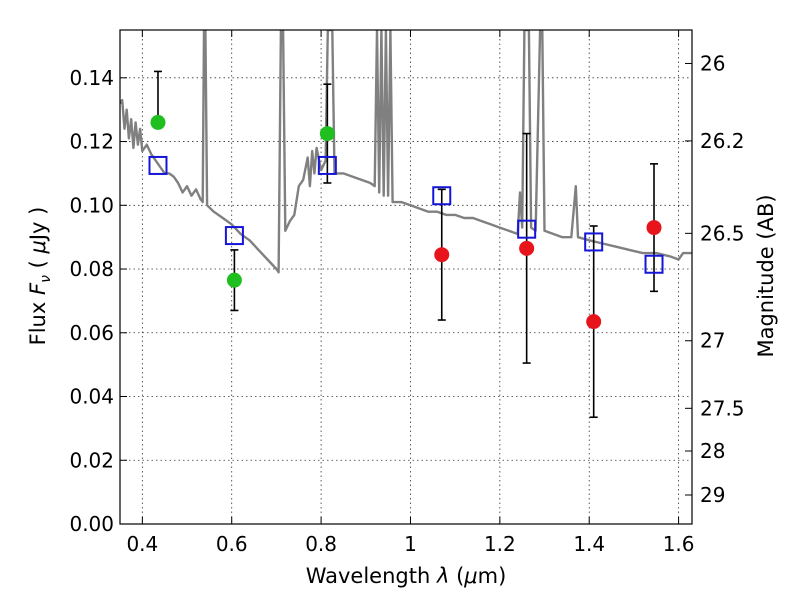 The height and width of the screenshot is (600, 800). What do you see at coordinates (410, 544) in the screenshot?
I see `x-tick-label: 1` at bounding box center [410, 544].